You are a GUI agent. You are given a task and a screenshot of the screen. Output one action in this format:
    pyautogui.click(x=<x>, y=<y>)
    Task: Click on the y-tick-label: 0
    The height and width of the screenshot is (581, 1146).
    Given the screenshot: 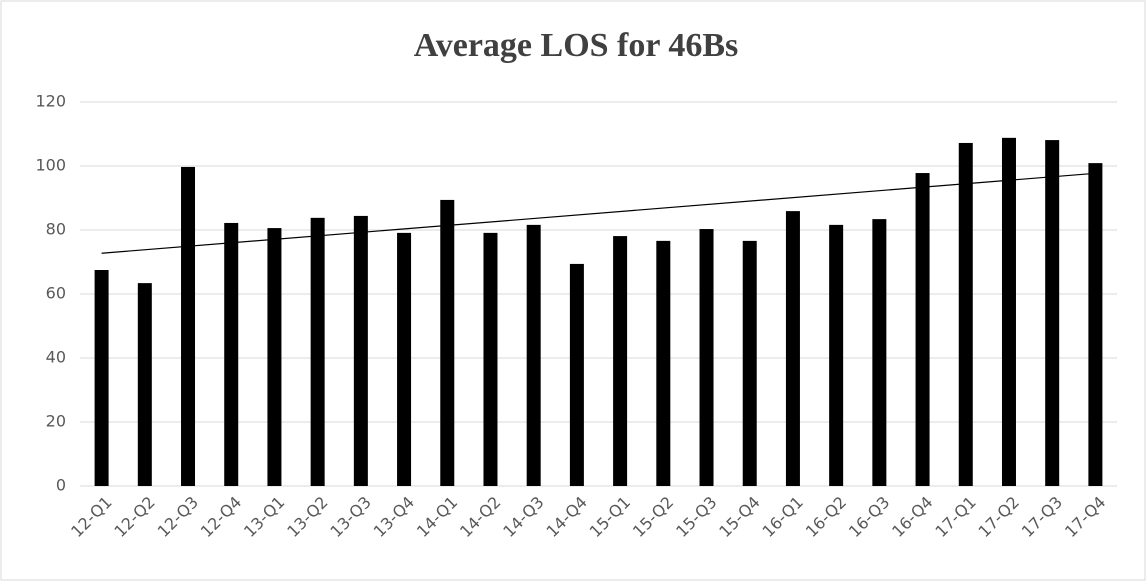 What is the action you would take?
    pyautogui.click(x=61, y=485)
    